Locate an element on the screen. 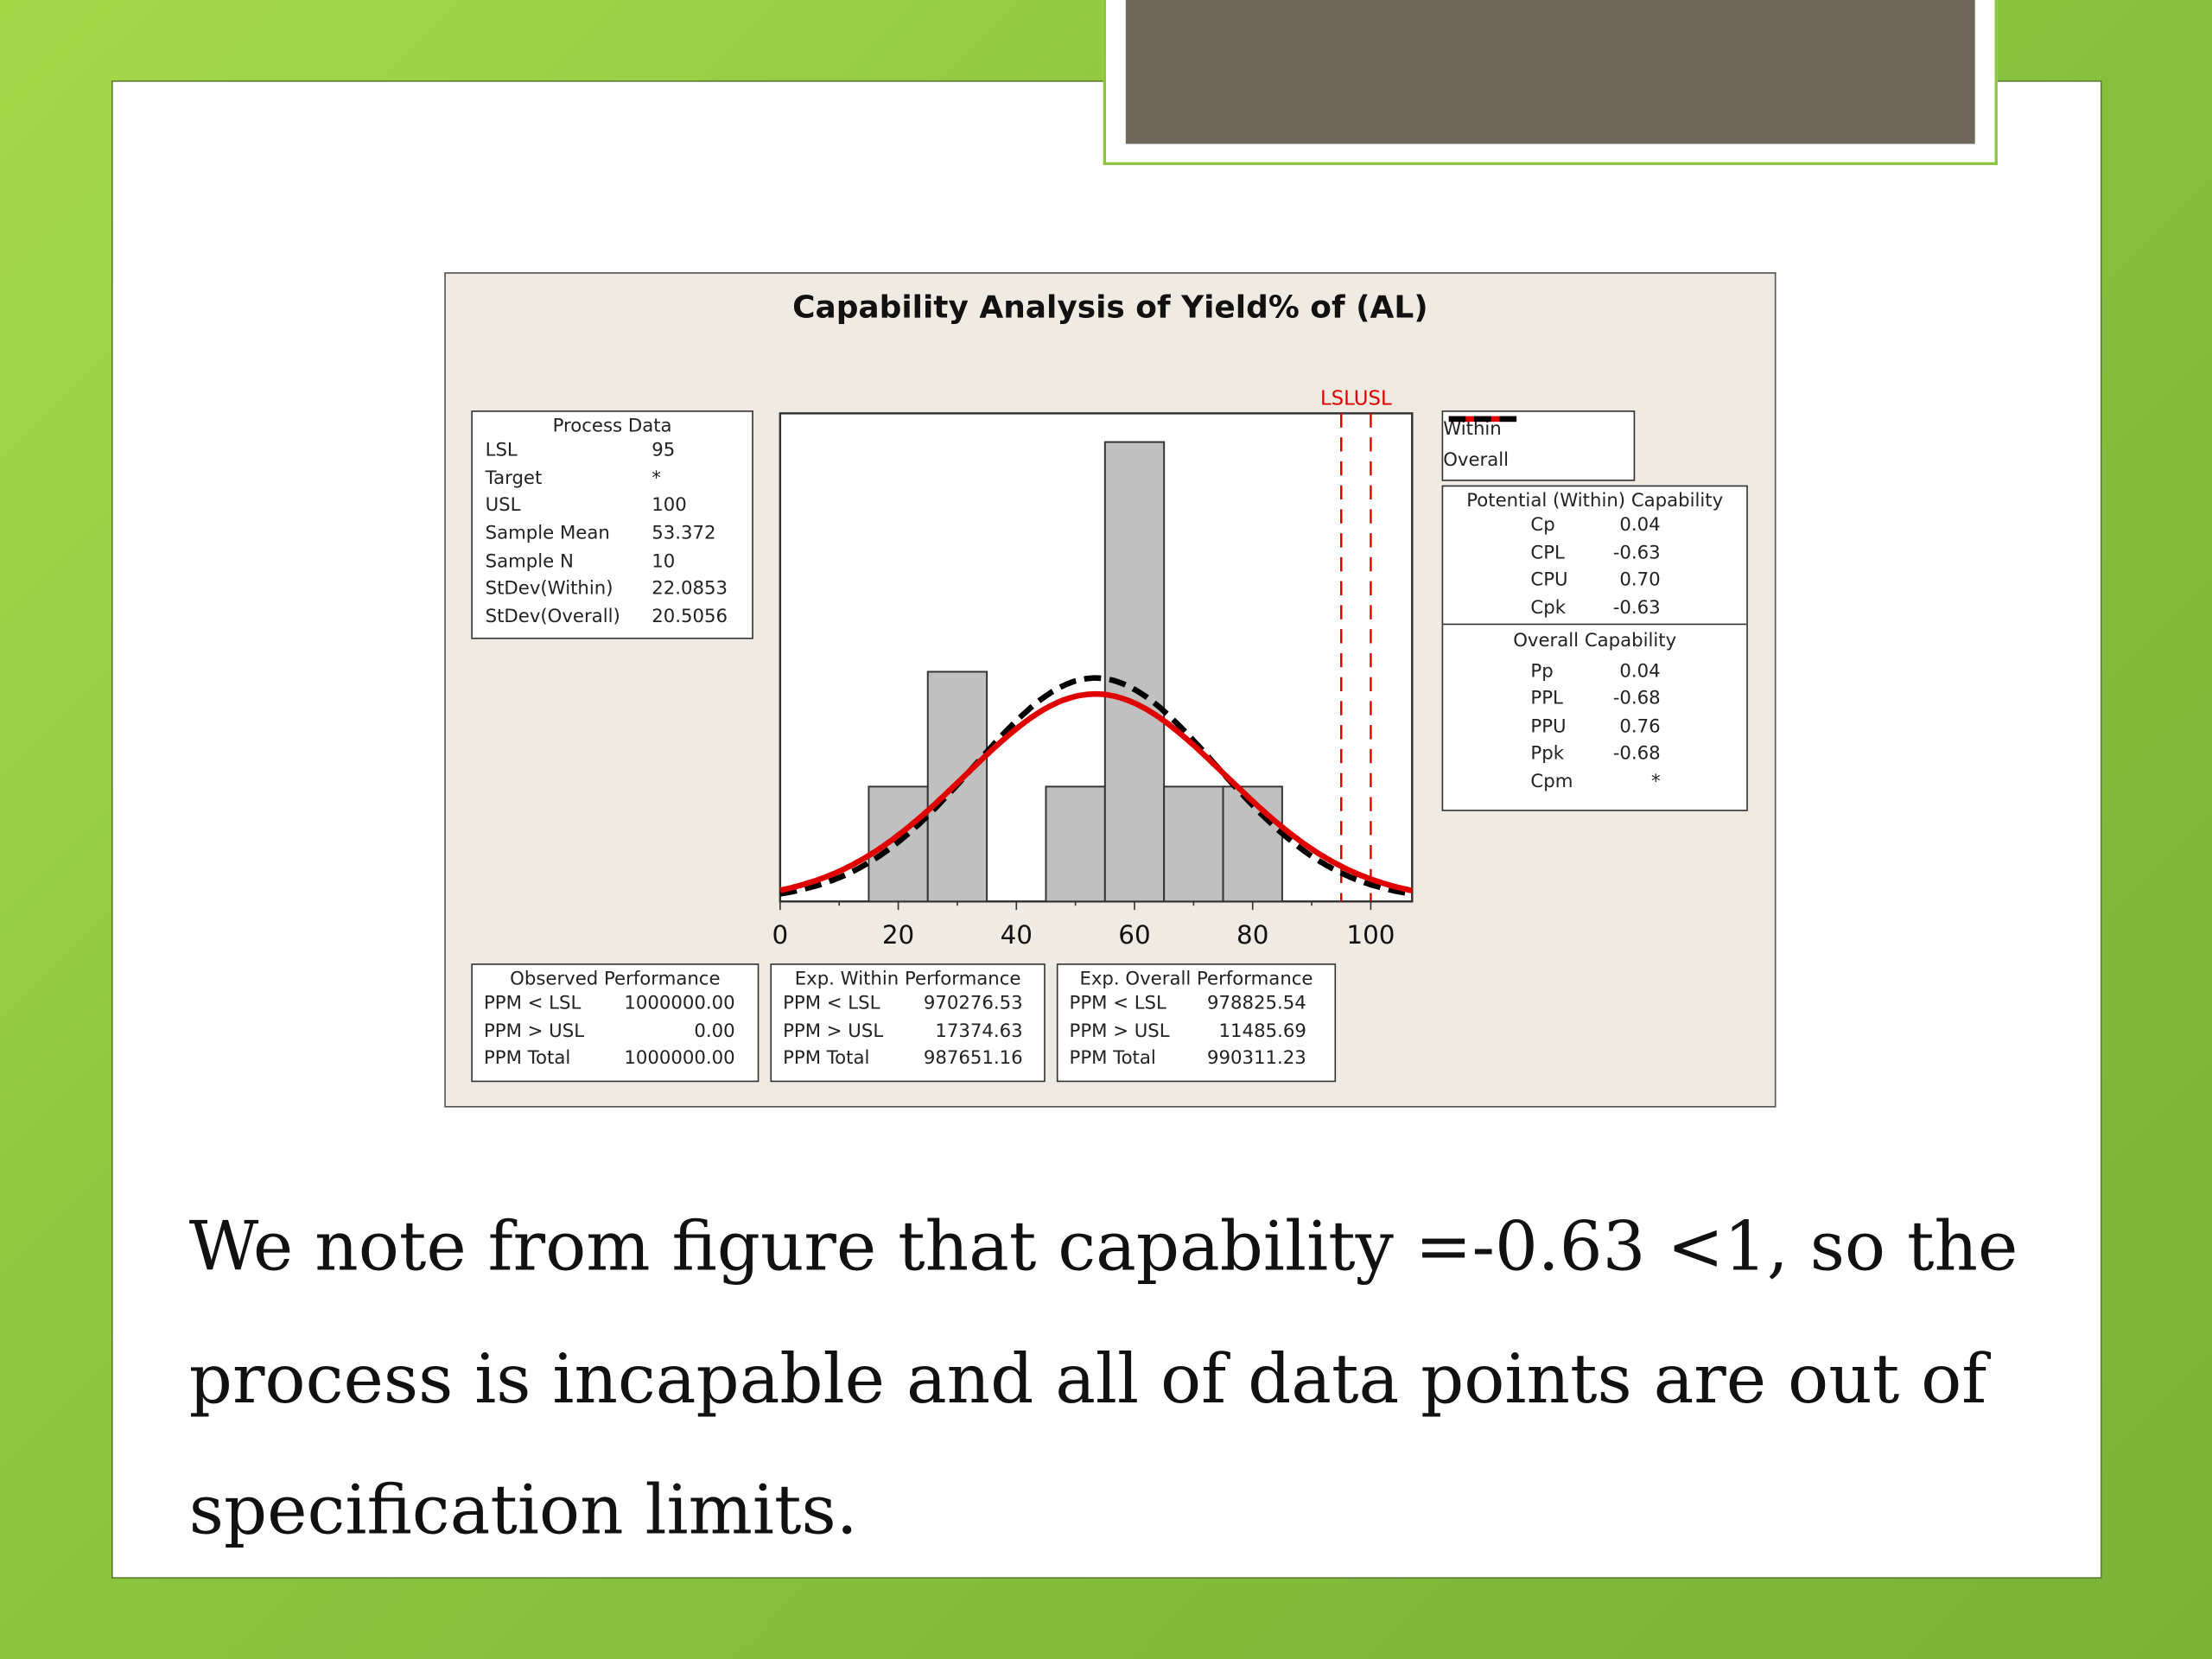  table-row: PPU 0.76 is located at coordinates (1594, 727).